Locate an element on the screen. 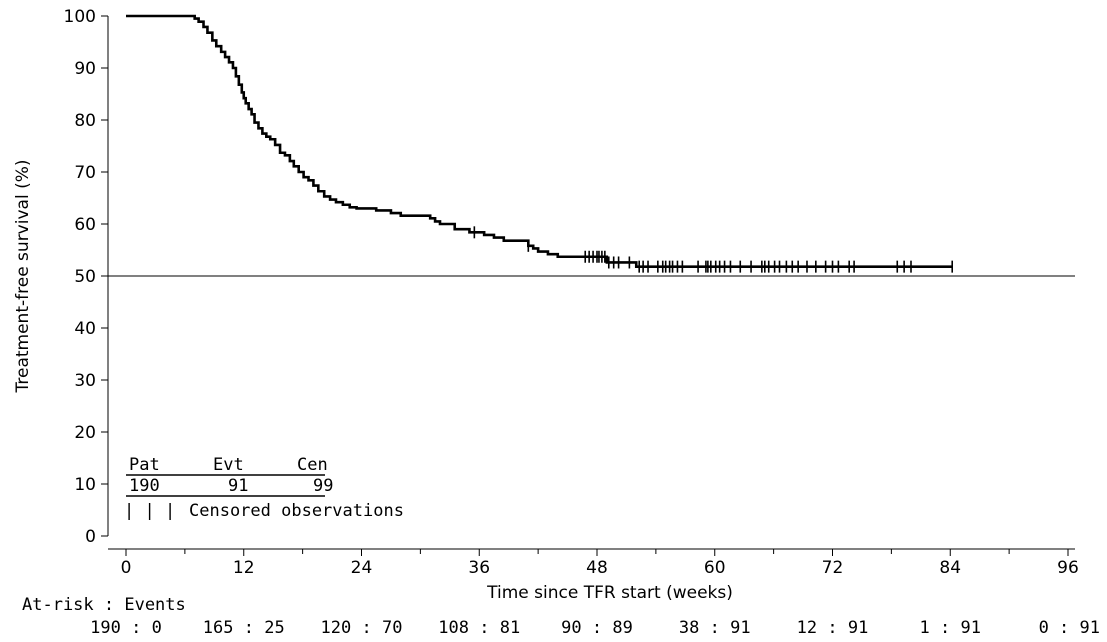 Image resolution: width=1107 pixels, height=642 pixels. x-axis-label: Time since TFR start (weeks) is located at coordinates (609, 593).